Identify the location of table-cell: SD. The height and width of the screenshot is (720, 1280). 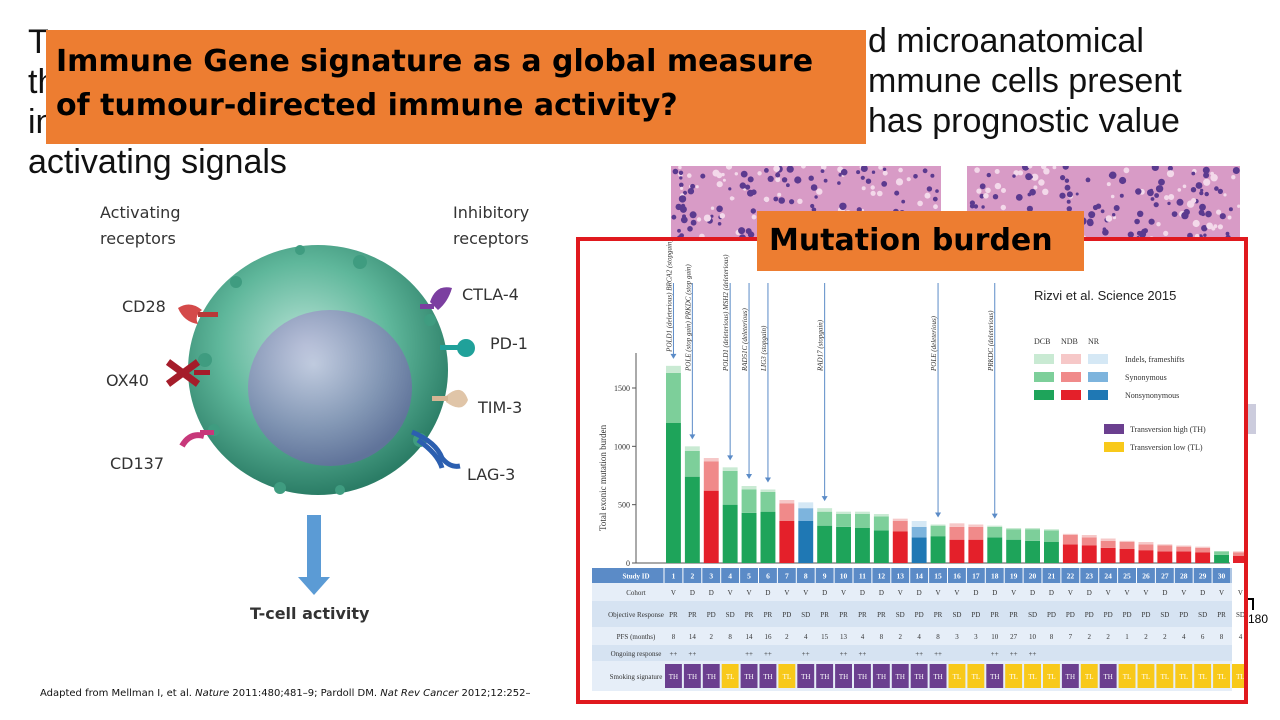
(1164, 615).